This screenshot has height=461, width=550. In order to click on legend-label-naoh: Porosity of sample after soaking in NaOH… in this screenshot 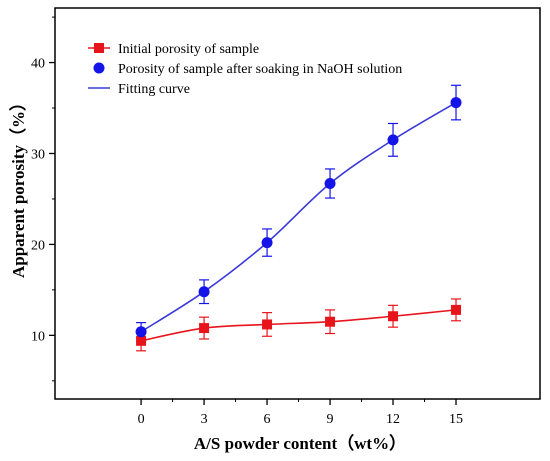, I will do `click(260, 69)`.